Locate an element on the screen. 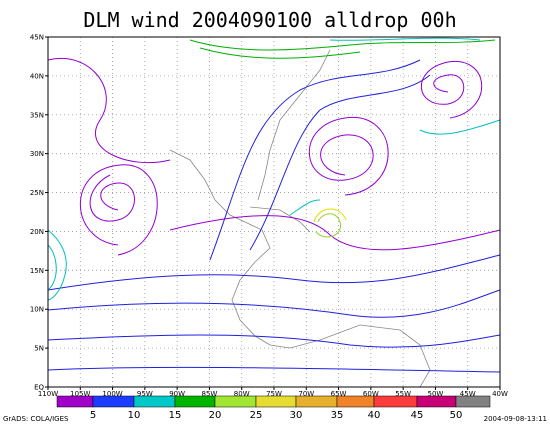  lon-label: 105W is located at coordinates (80, 394).